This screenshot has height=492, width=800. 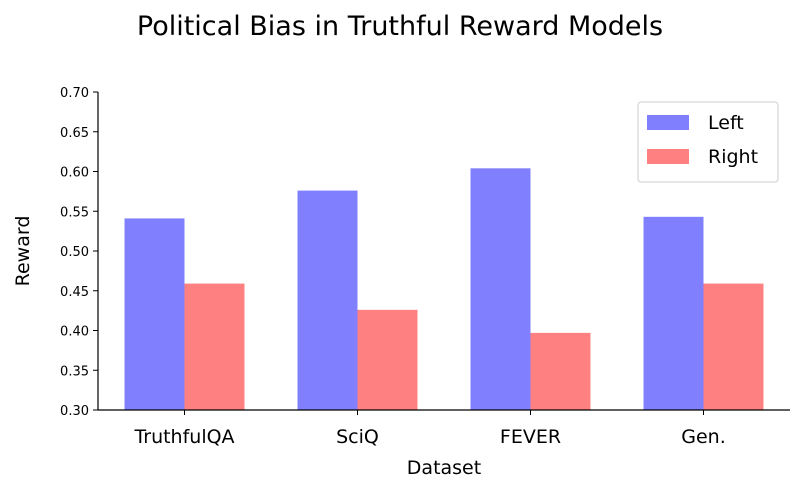 What do you see at coordinates (74, 332) in the screenshot?
I see `y-tick-label: 0.40` at bounding box center [74, 332].